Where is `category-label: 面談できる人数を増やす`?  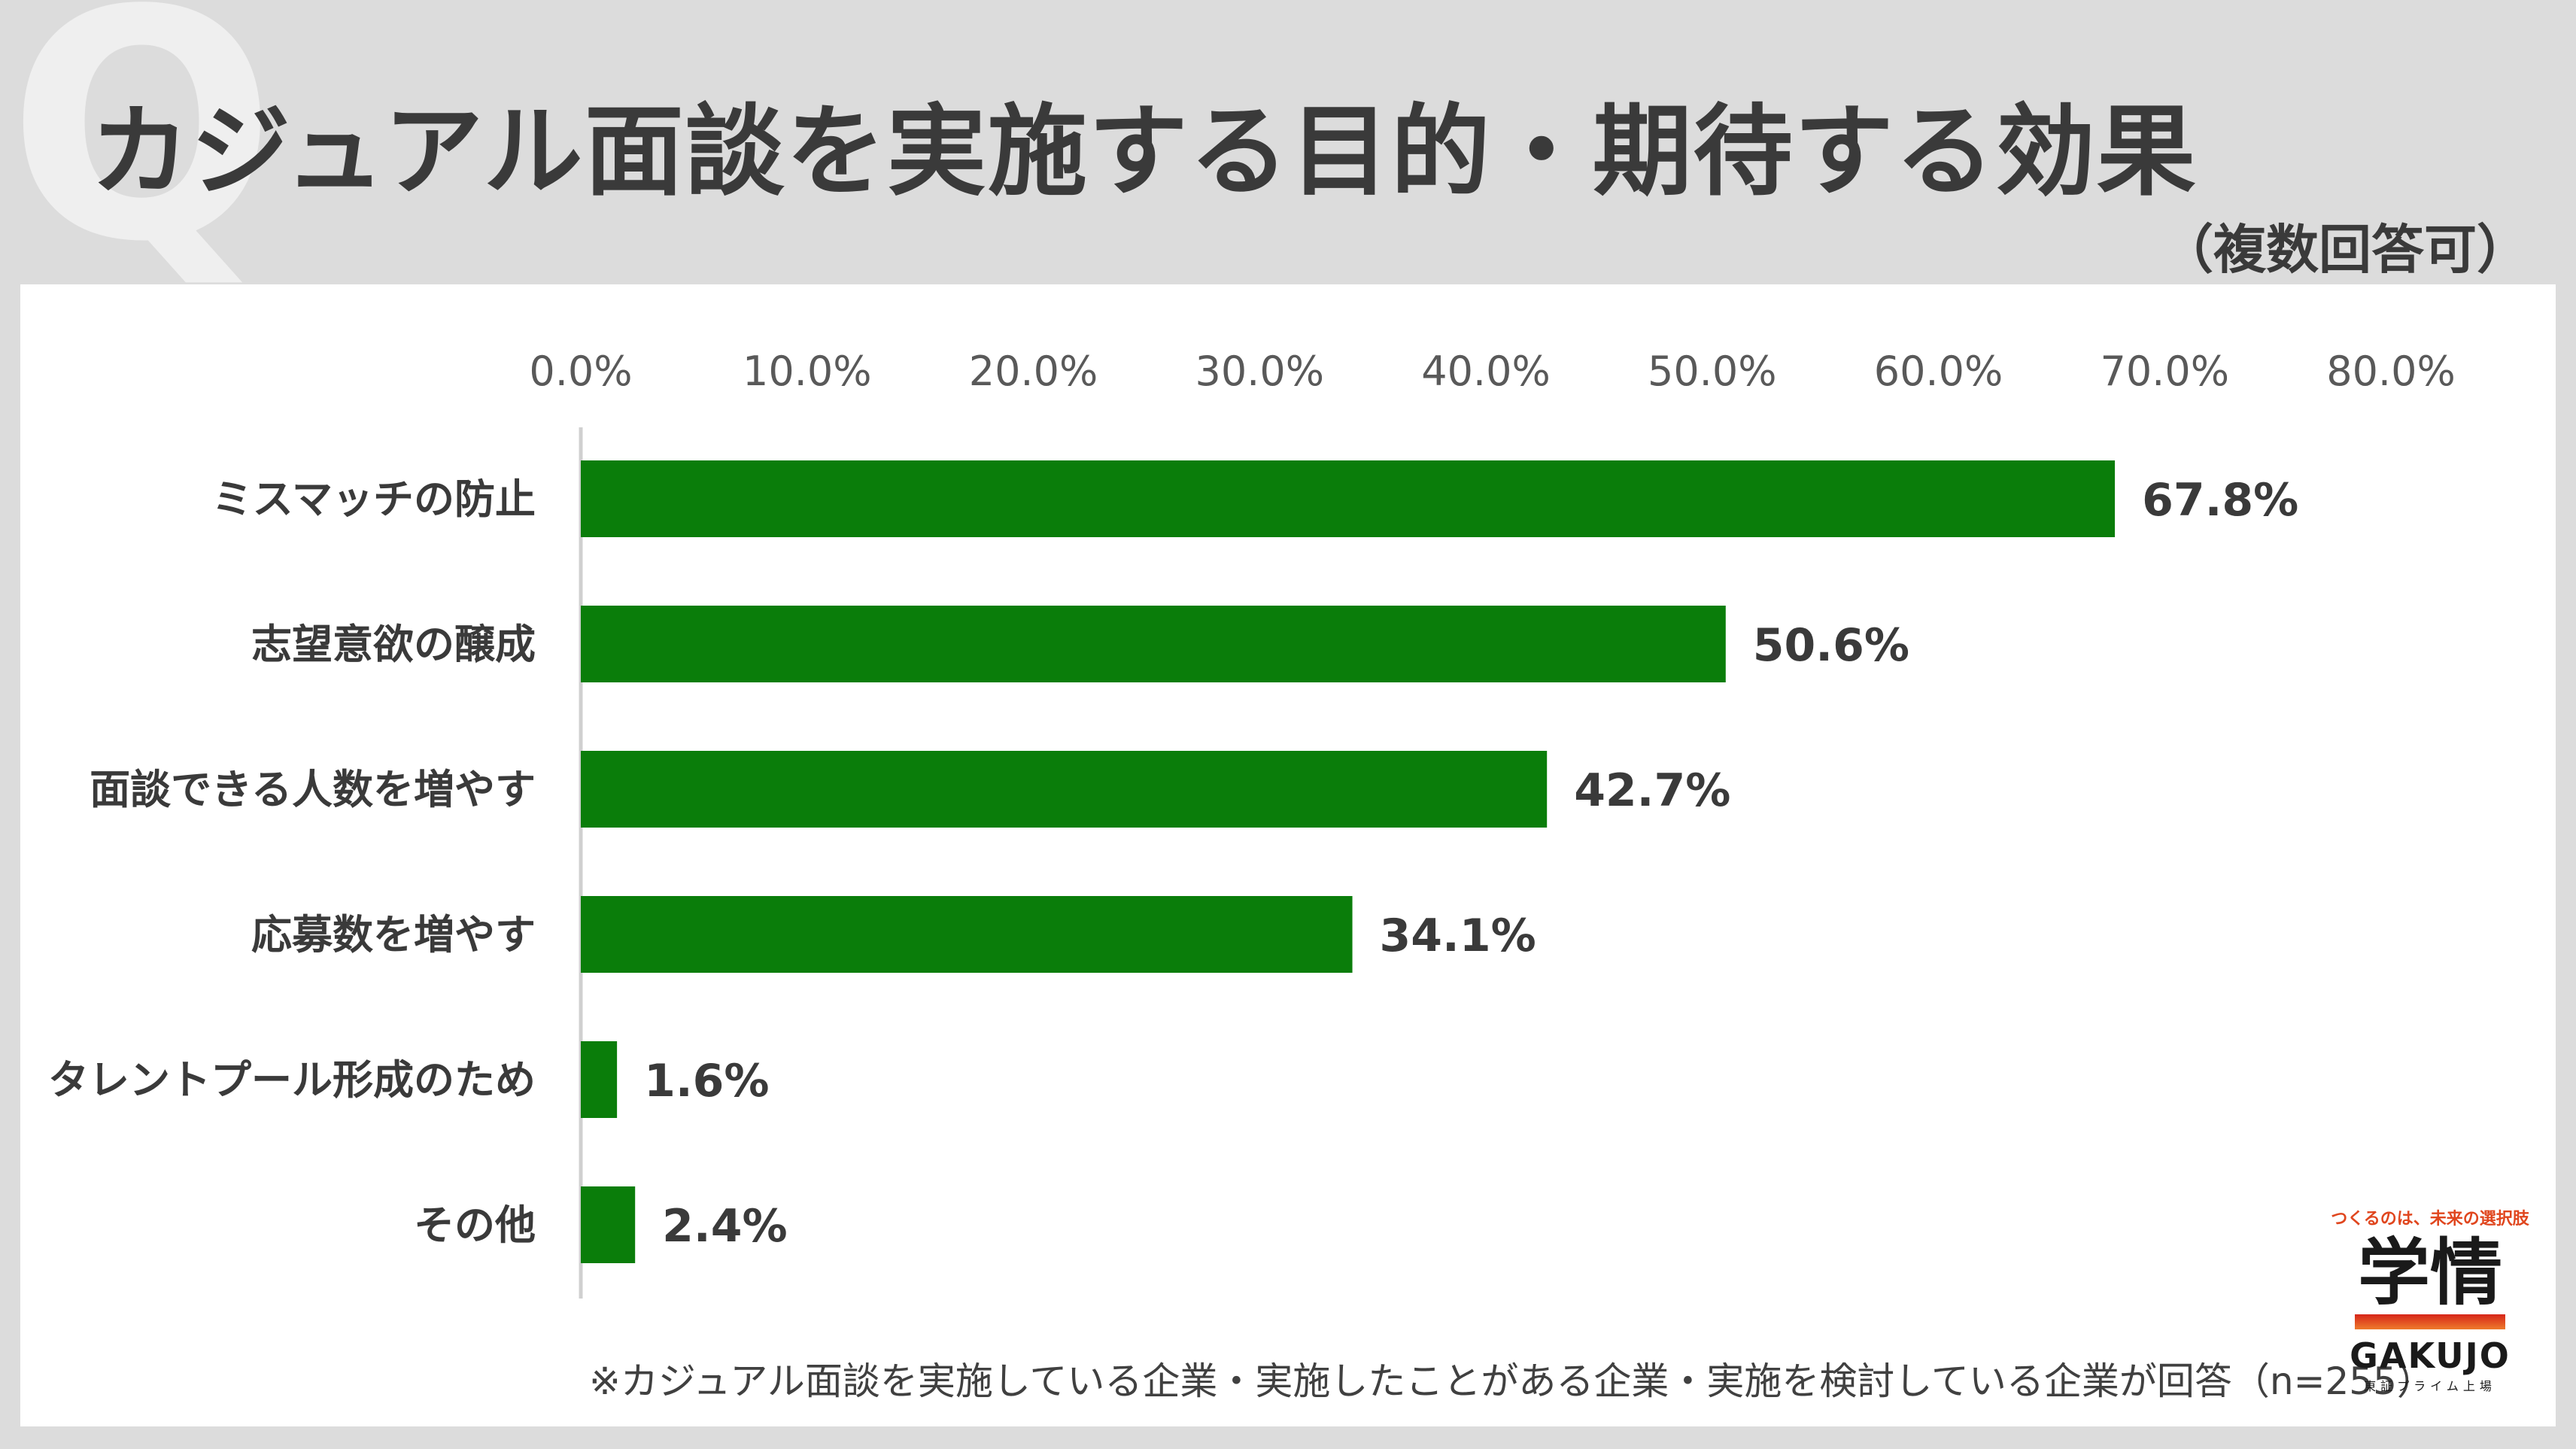 category-label: 面談できる人数を増やす is located at coordinates (313, 790).